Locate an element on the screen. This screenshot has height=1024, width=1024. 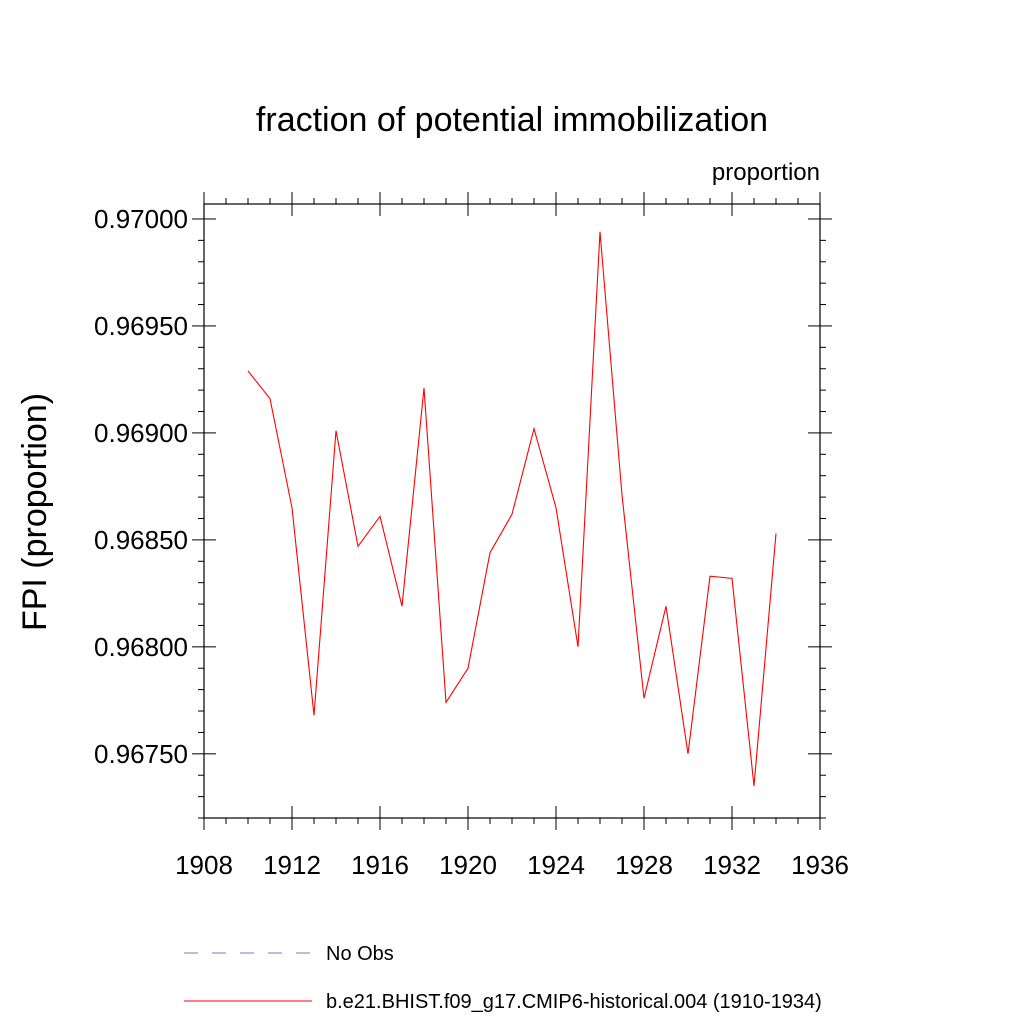
y-tick-label: 0.96800 is located at coordinates (141, 647).